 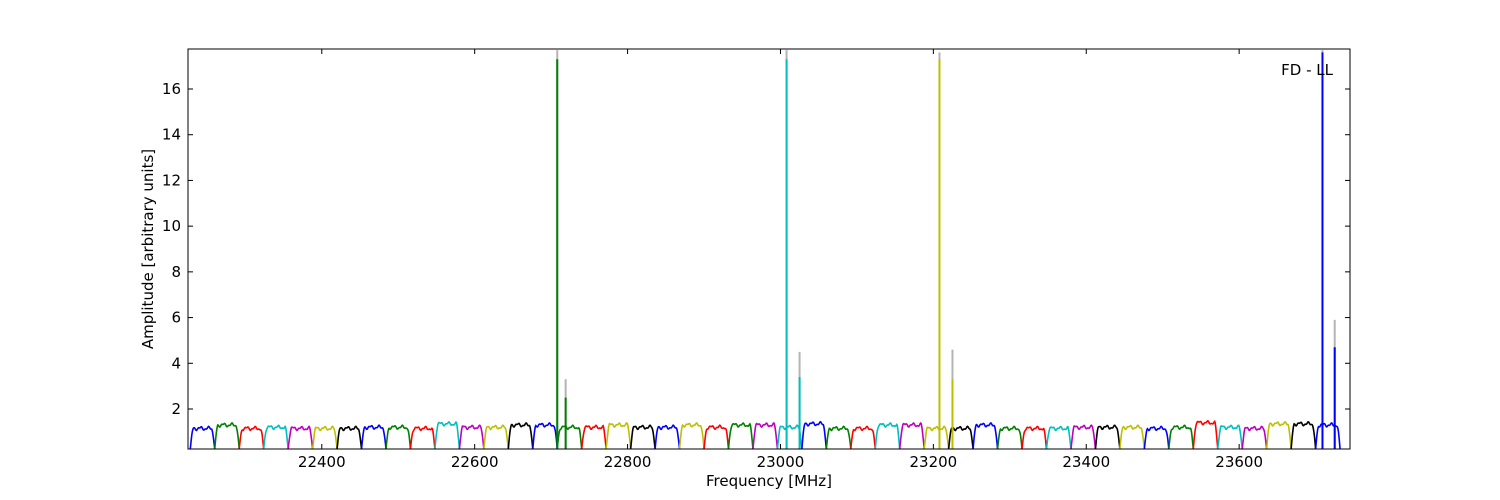 What do you see at coordinates (475, 462) in the screenshot?
I see `x-tick-label: 22600` at bounding box center [475, 462].